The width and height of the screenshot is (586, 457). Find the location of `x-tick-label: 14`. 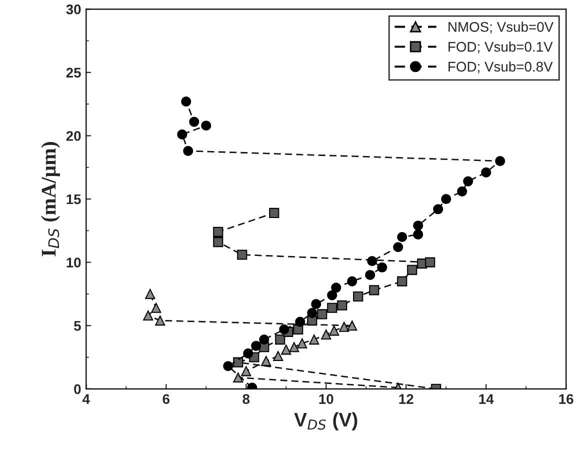

x-tick-label: 14 is located at coordinates (486, 399).